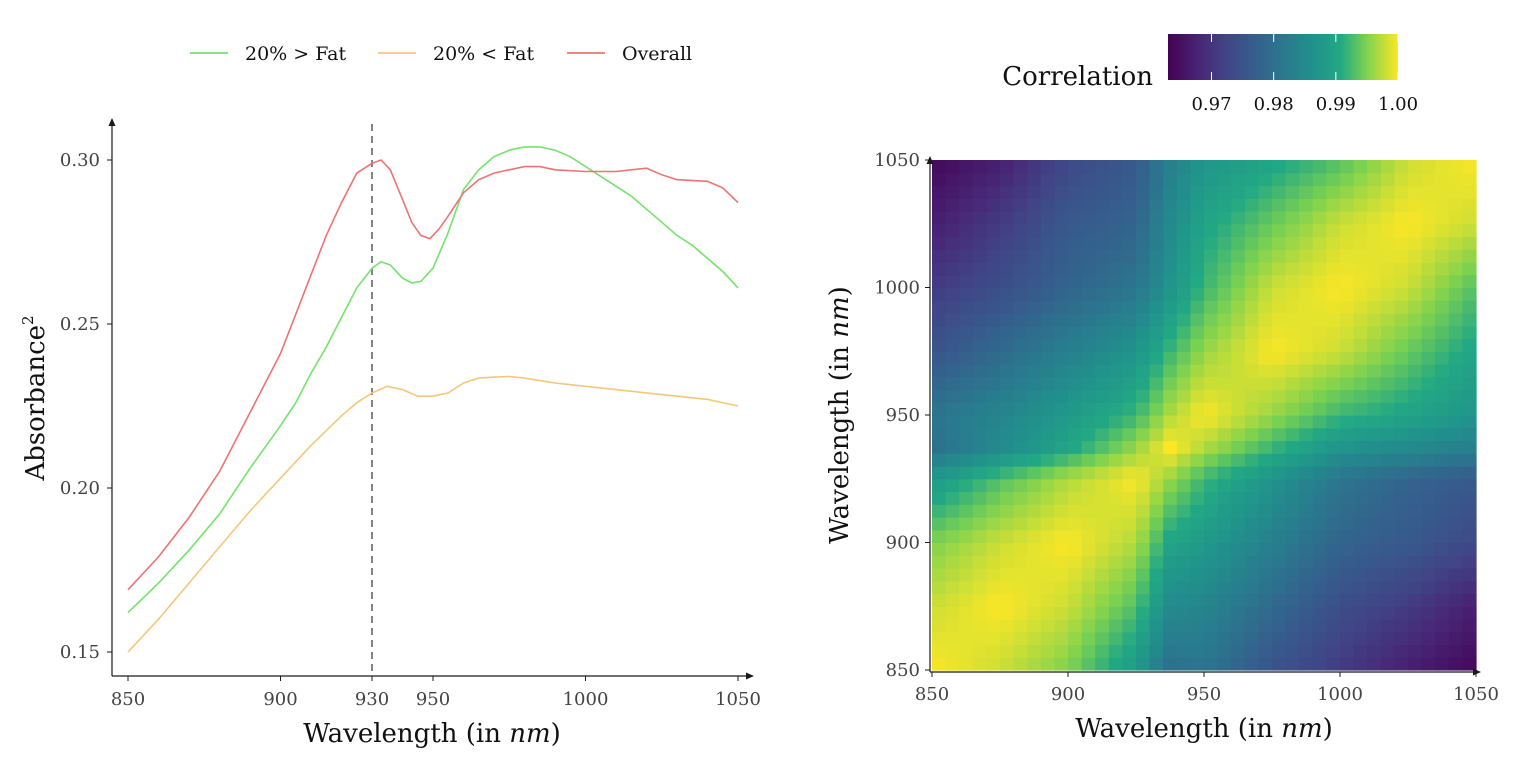 The width and height of the screenshot is (1536, 768). Describe the element at coordinates (1336, 104) in the screenshot. I see `colorbar-tick-label: 0.99` at that location.